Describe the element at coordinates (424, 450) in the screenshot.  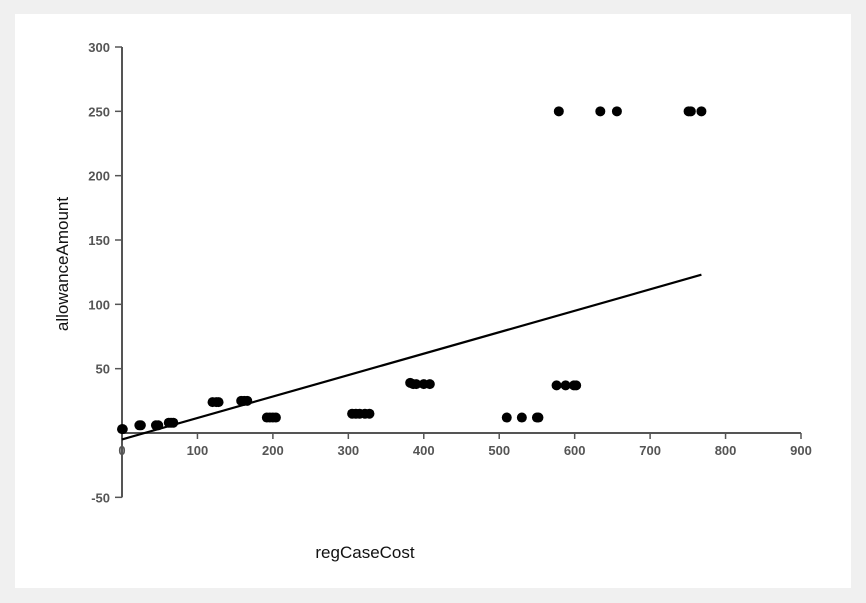
I see `x-tick-label: 400` at that location.